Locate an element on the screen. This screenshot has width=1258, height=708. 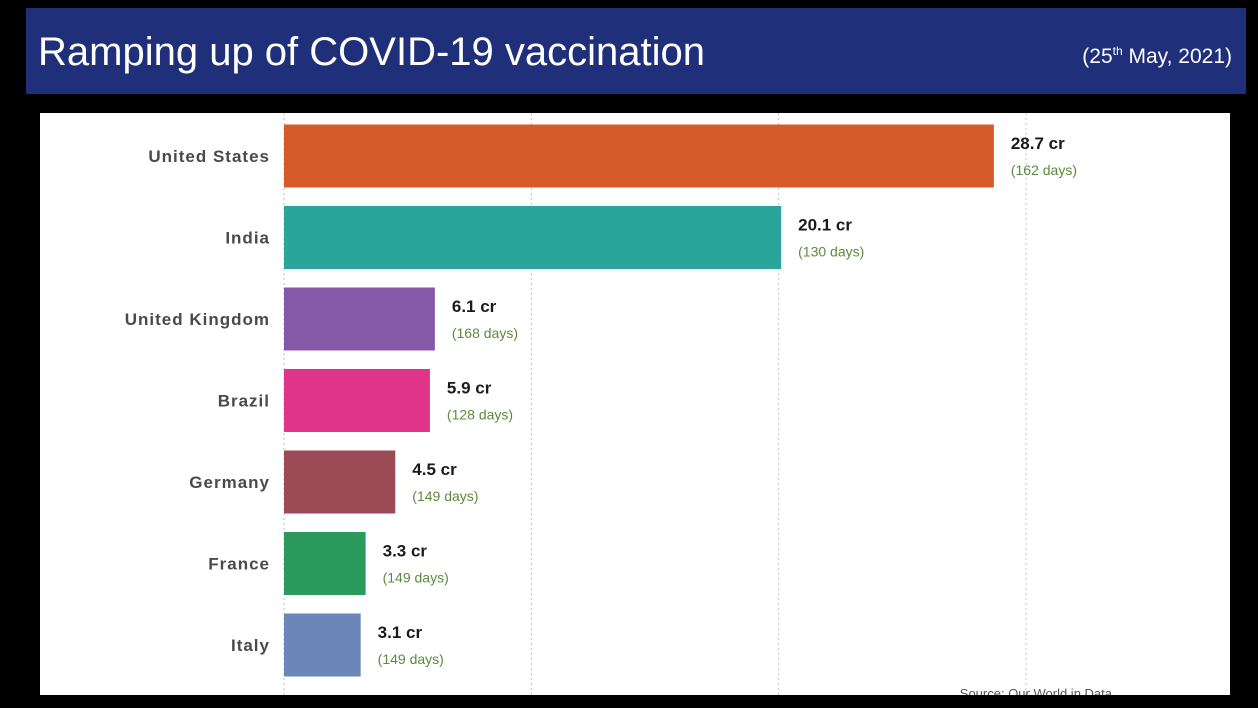
chart-title: Ramping up of COVID-19 vaccination is located at coordinates (371, 52).